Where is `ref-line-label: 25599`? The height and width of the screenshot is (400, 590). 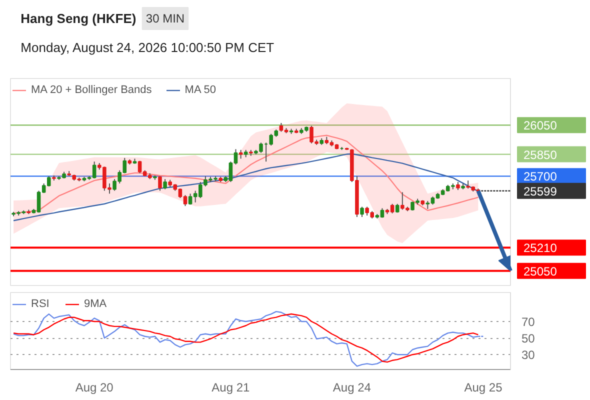
ref-line-label: 25599 is located at coordinates (541, 191).